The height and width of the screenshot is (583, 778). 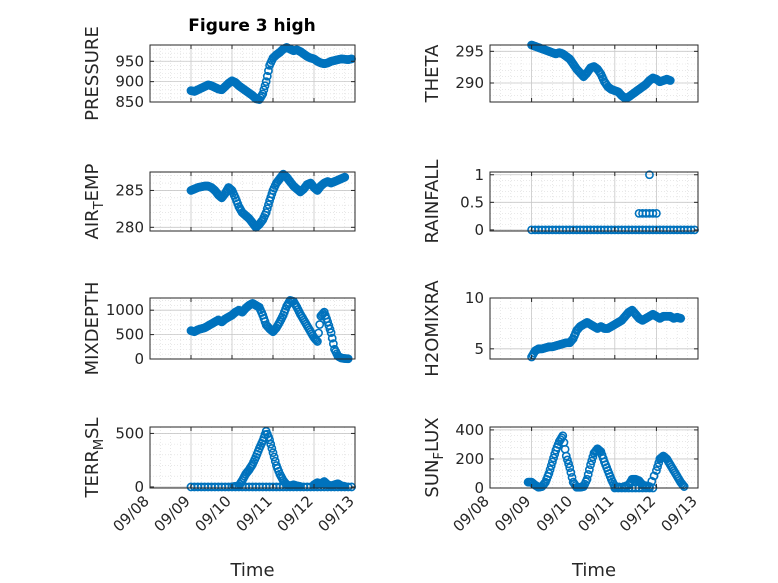 I want to click on y-axis-label-main: TERR, so click(x=92, y=474).